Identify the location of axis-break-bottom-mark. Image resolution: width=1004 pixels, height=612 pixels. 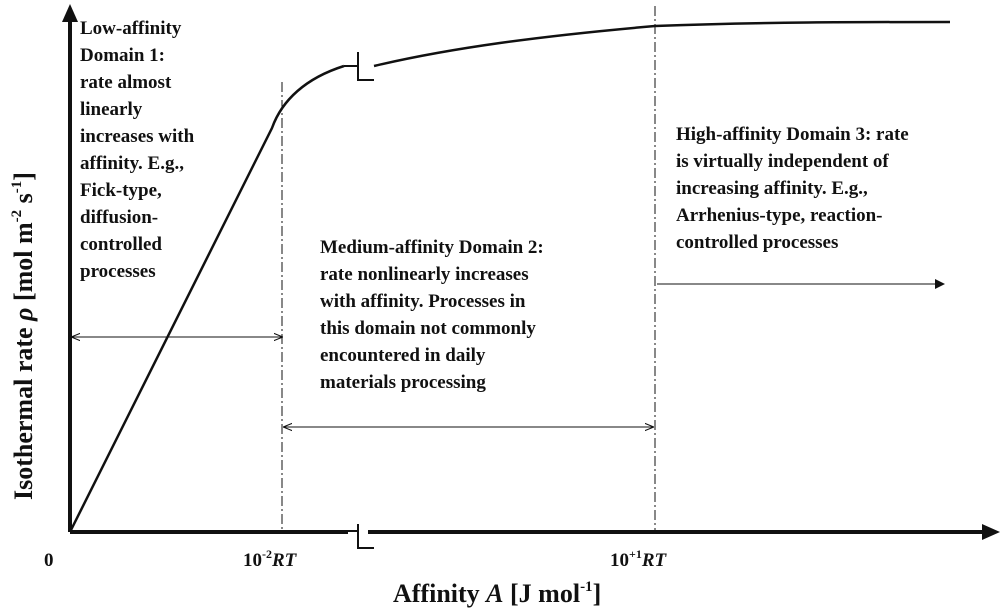
(359, 536).